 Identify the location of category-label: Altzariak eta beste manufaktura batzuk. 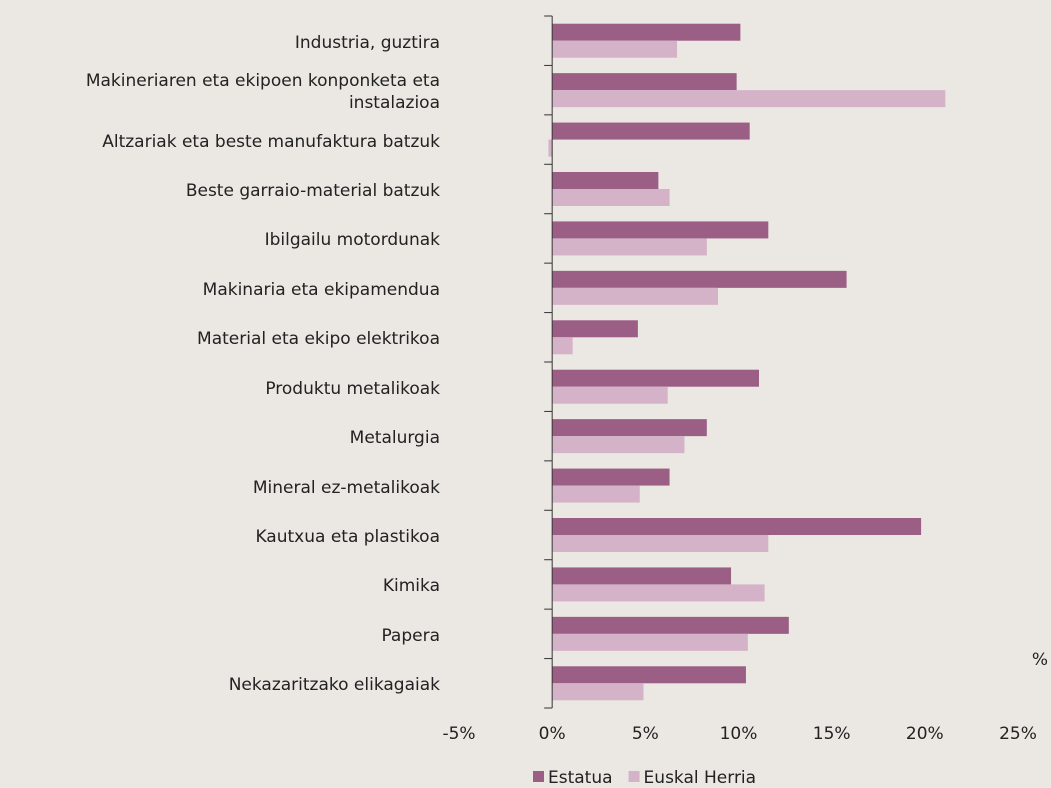
(271, 141).